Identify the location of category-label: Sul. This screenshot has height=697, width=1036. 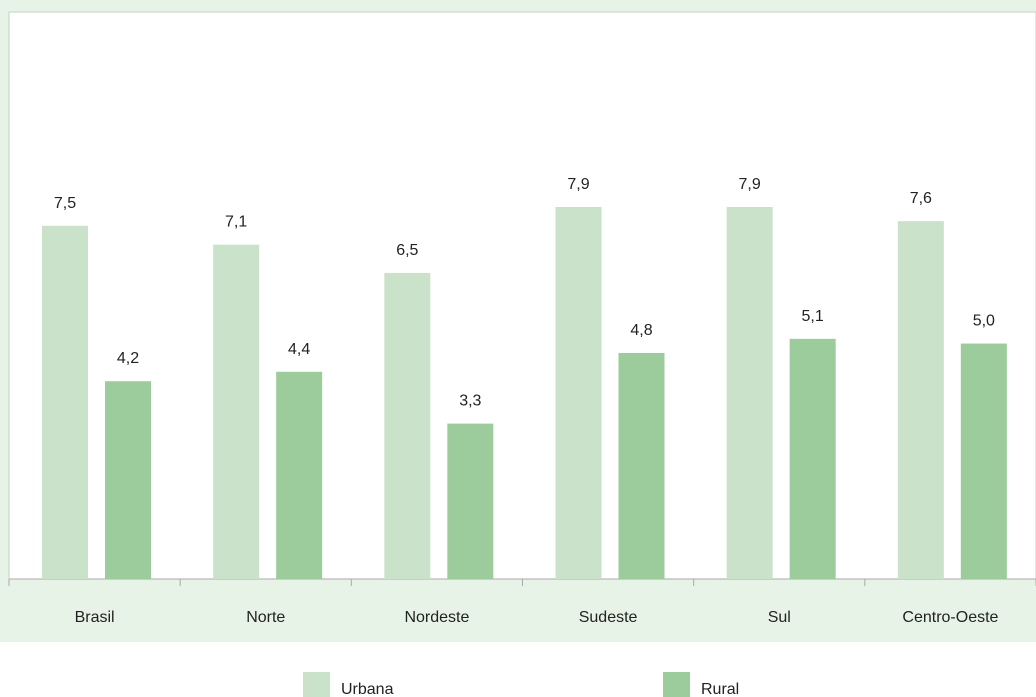
(779, 617).